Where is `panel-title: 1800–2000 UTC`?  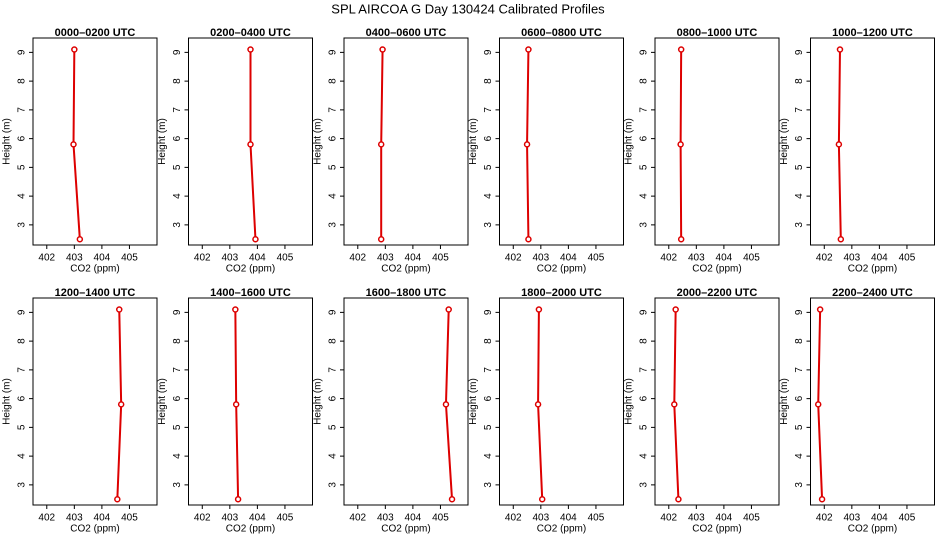
panel-title: 1800–2000 UTC is located at coordinates (561, 293).